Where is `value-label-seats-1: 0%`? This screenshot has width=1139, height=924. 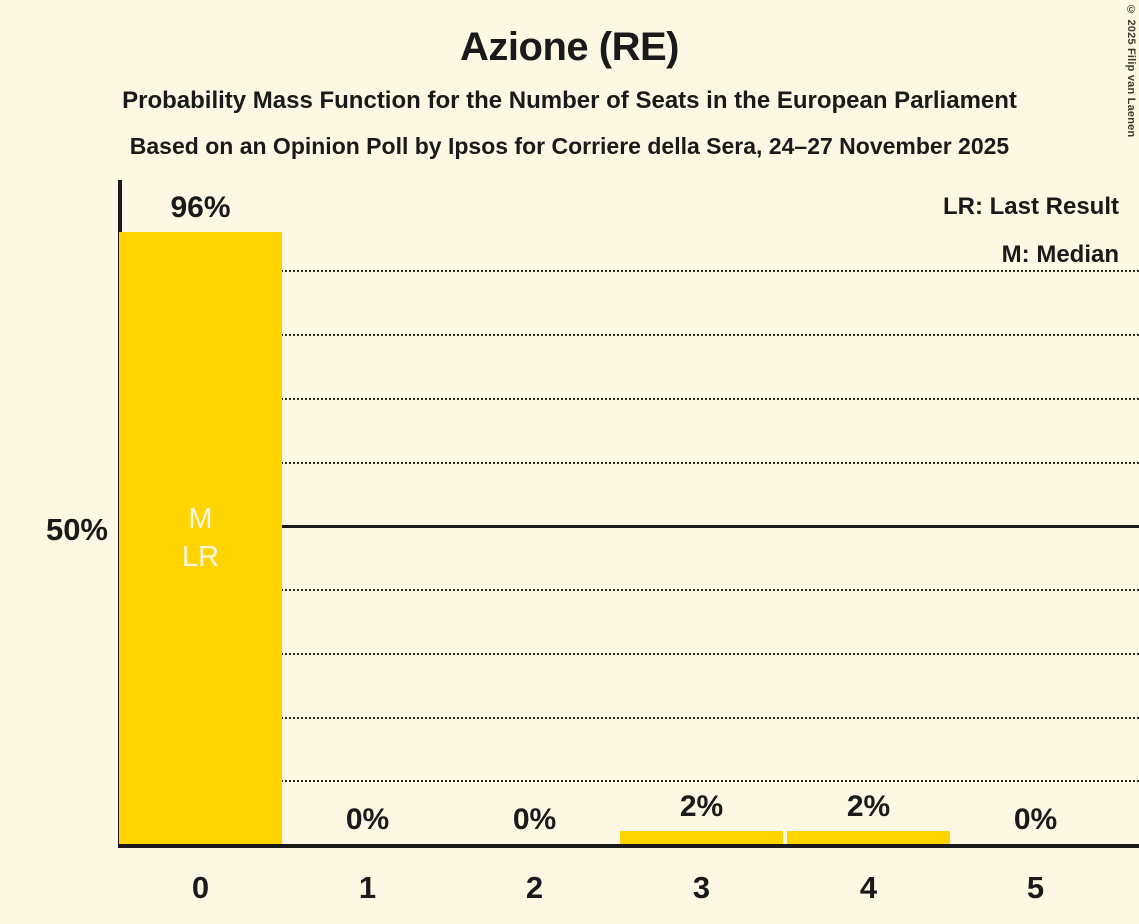
value-label-seats-1: 0% is located at coordinates (367, 819).